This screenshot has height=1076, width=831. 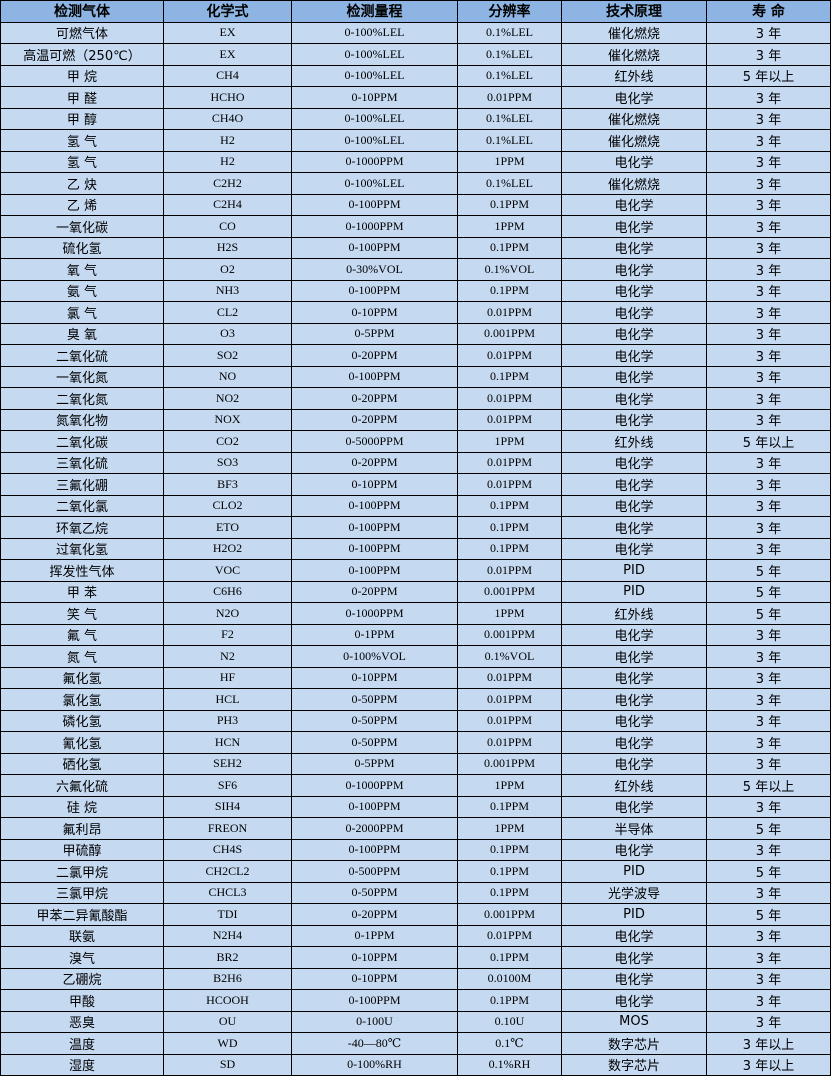 I want to click on range-cell: -40—80℃, so click(x=374, y=1043).